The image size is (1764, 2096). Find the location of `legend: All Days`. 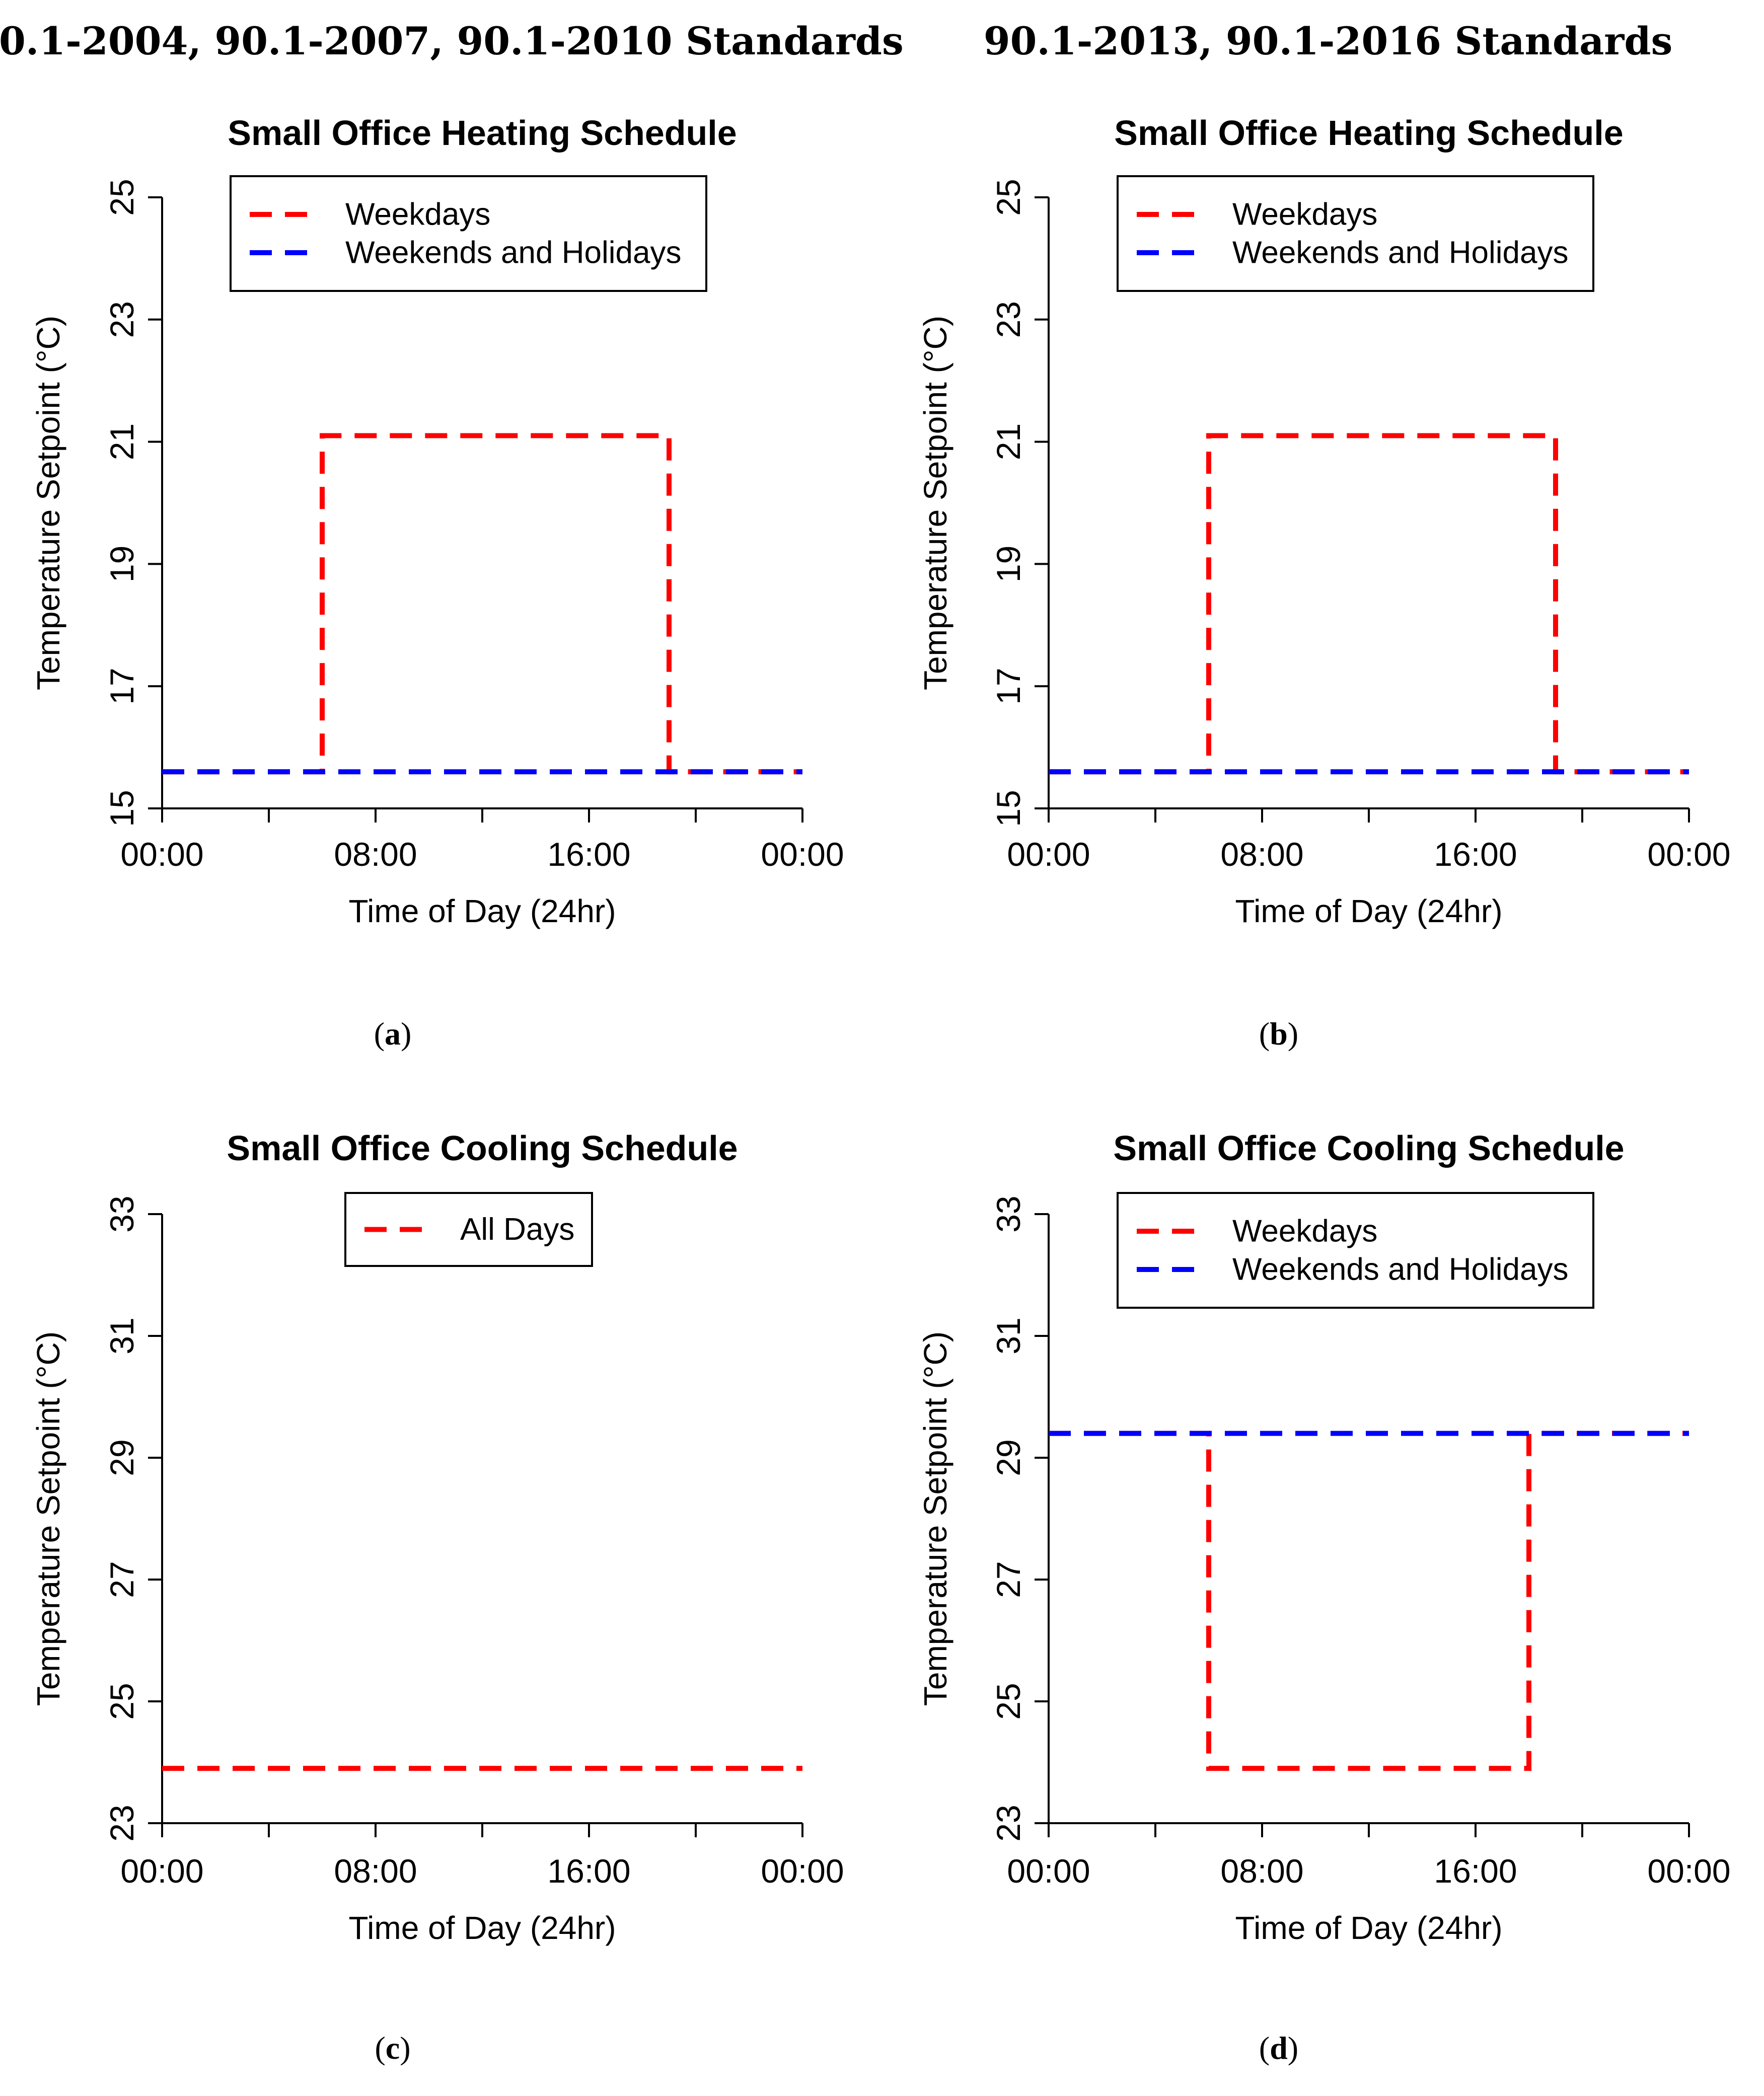

legend: All Days is located at coordinates (468, 1230).